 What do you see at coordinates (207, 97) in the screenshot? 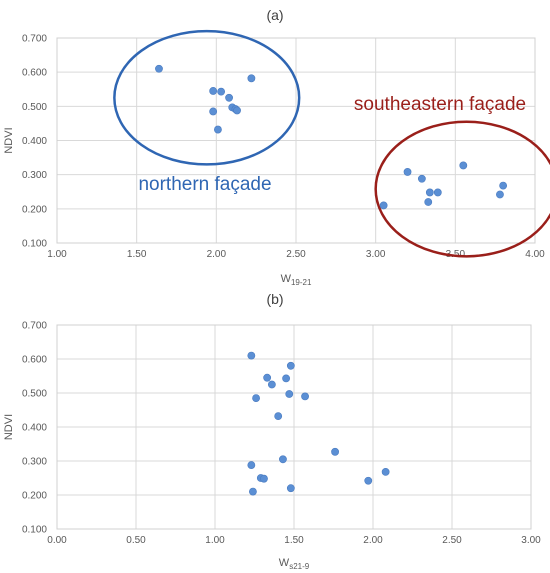
I see `northern-facade-ellipse` at bounding box center [207, 97].